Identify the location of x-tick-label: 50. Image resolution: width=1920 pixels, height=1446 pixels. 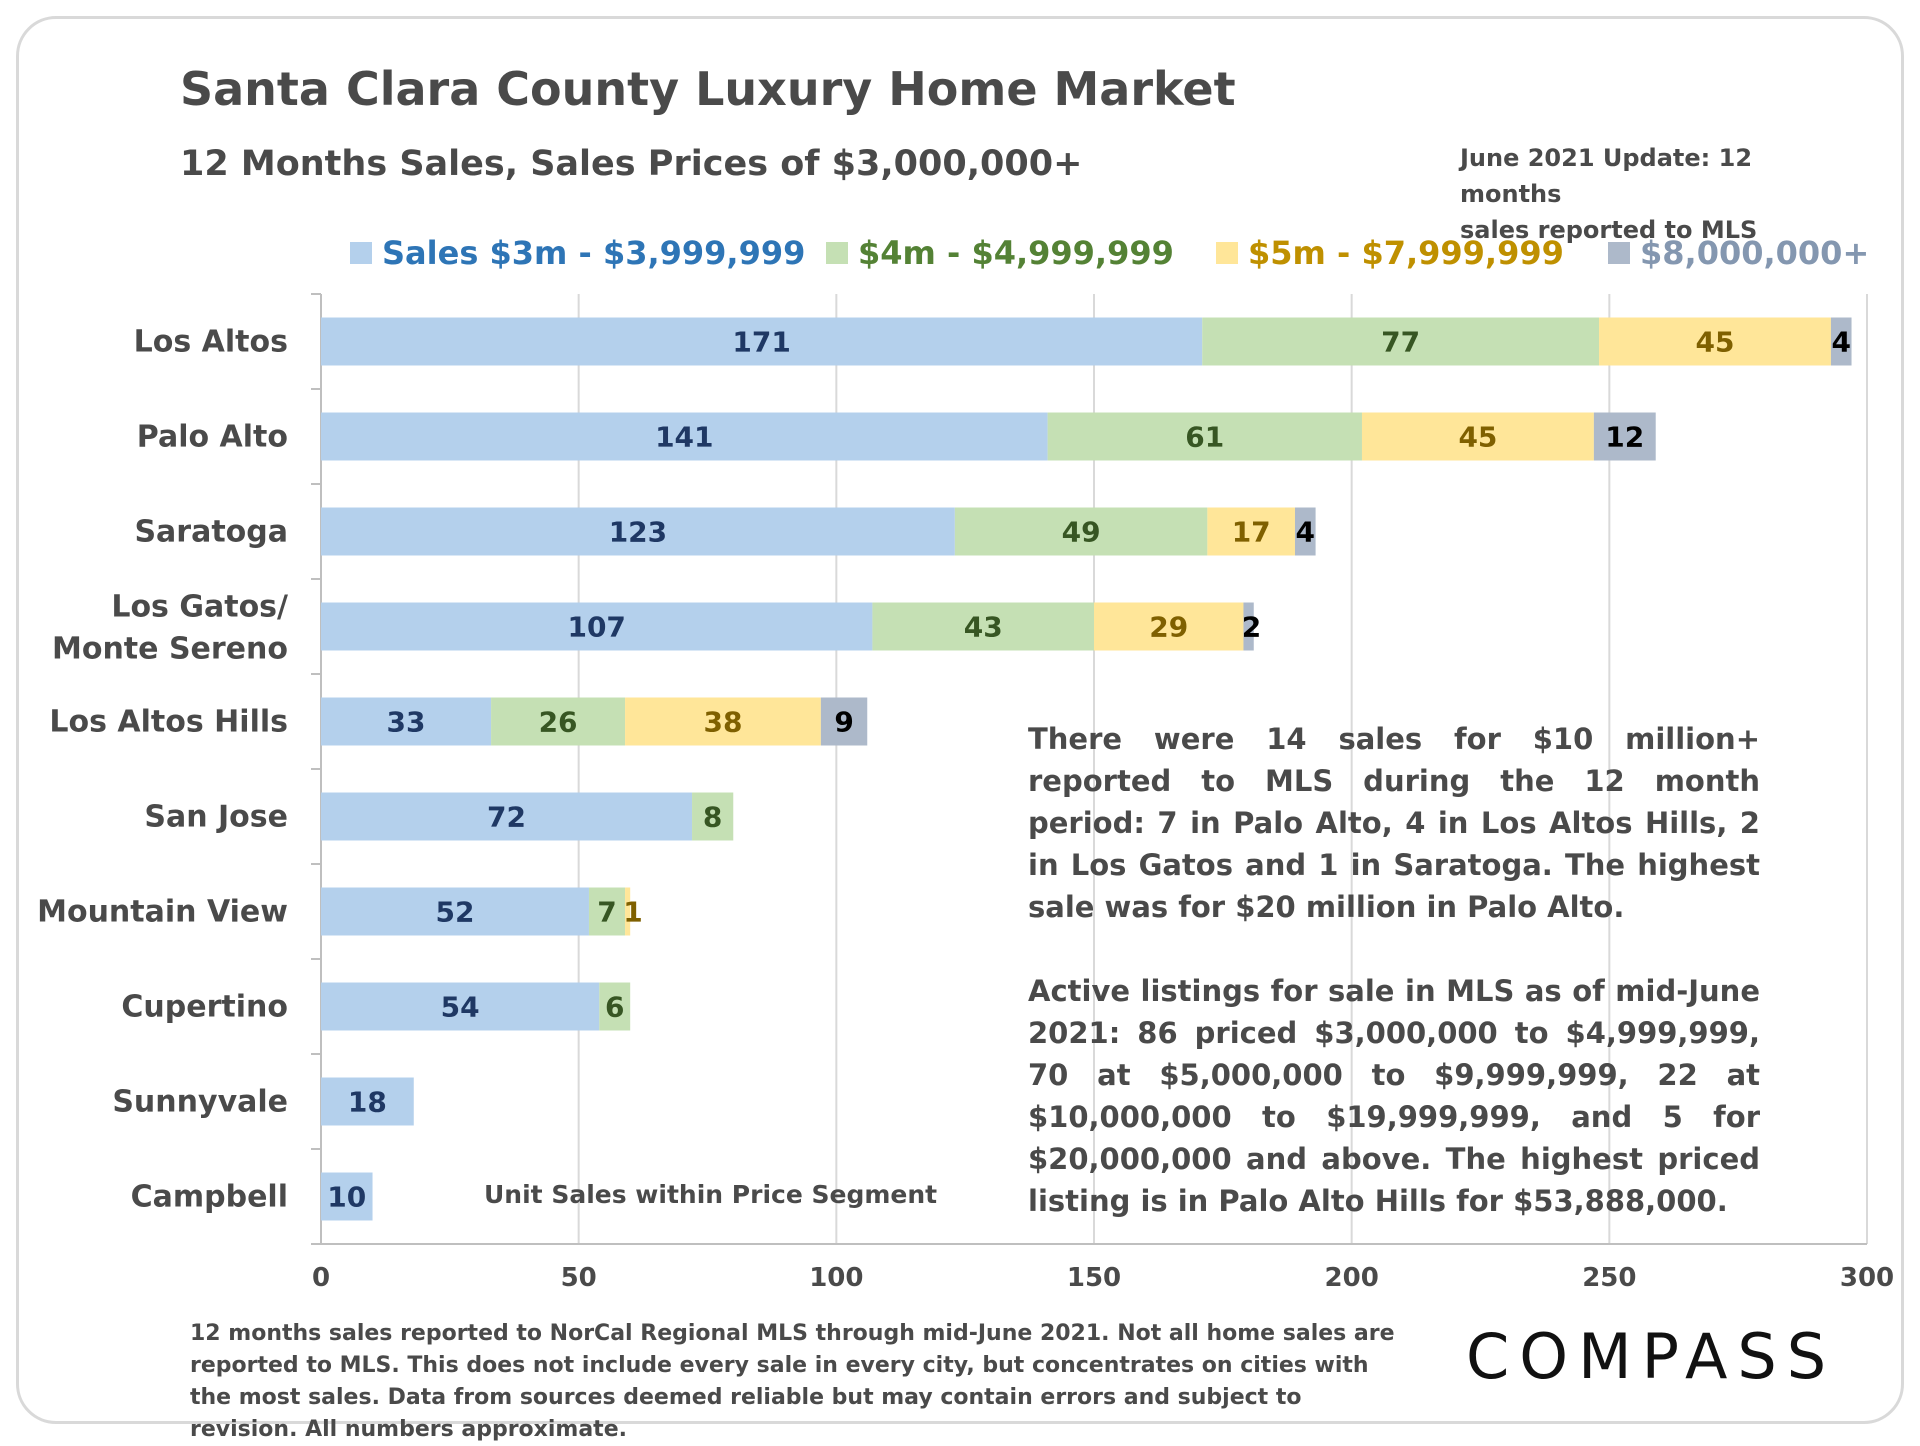
(579, 1278).